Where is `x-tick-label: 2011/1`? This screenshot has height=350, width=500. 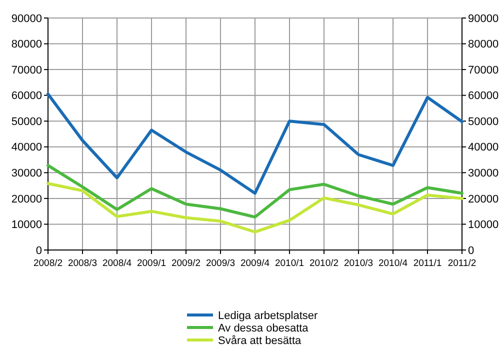
x-tick-label: 2011/1 is located at coordinates (427, 263).